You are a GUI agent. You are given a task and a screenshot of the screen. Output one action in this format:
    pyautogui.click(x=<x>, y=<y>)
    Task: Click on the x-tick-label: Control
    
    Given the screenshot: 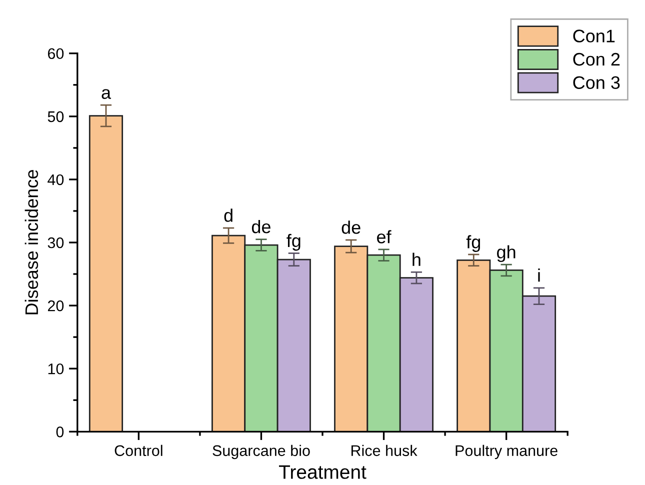 What is the action you would take?
    pyautogui.click(x=138, y=450)
    